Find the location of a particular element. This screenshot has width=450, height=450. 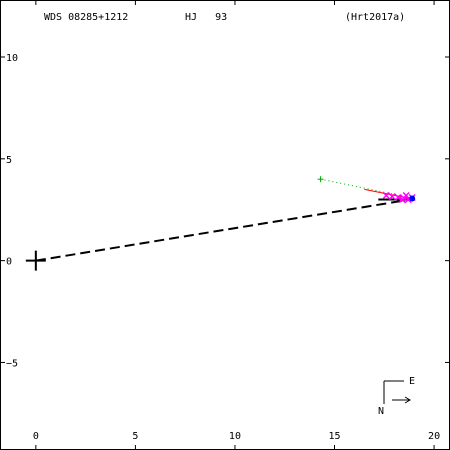

x-tick-label: 0 is located at coordinates (36, 436).